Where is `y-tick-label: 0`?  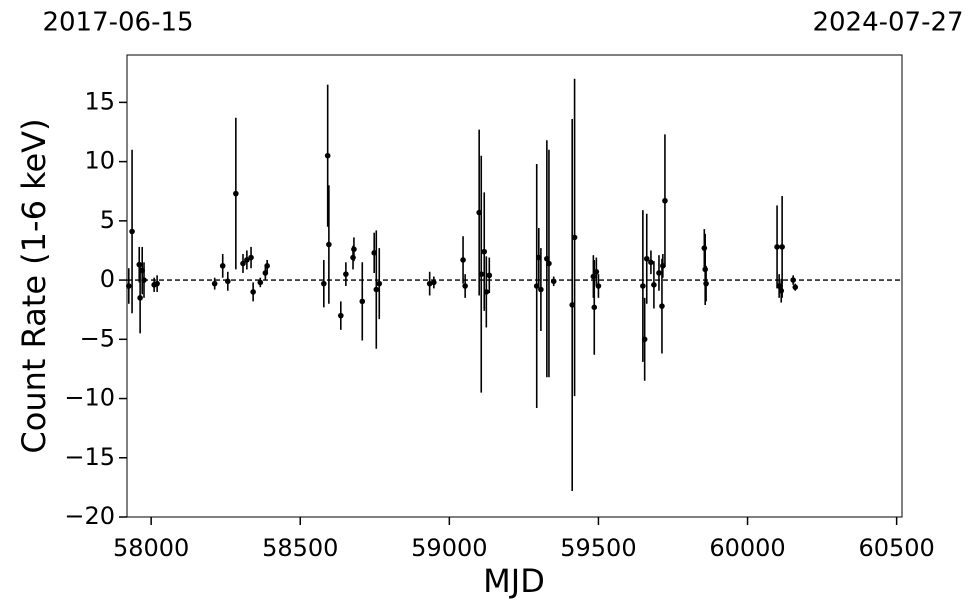
y-tick-label: 0 is located at coordinates (107, 279).